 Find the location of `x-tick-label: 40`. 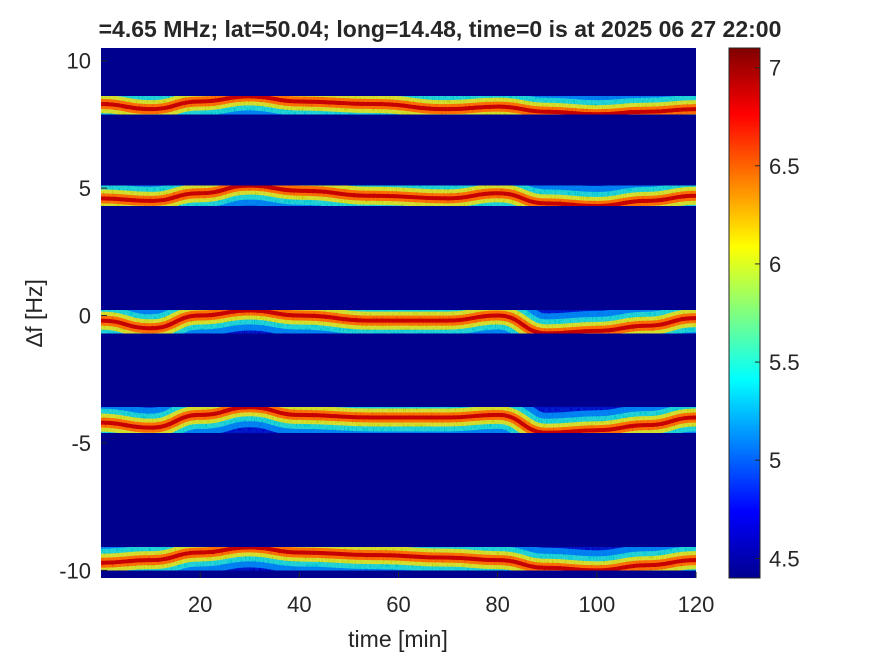

x-tick-label: 40 is located at coordinates (299, 604).